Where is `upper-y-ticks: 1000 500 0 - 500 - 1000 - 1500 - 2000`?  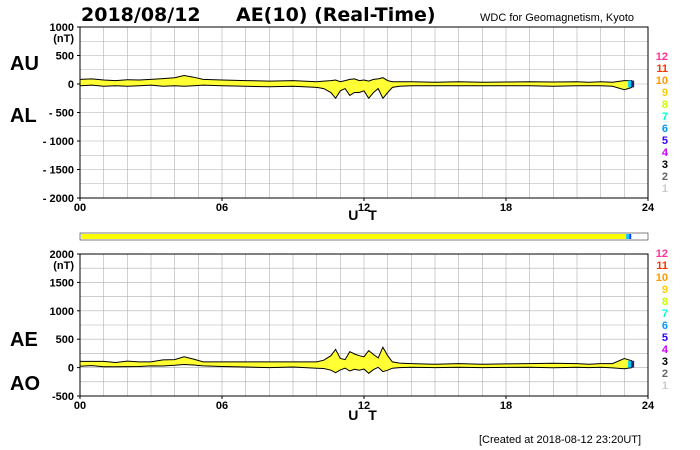
upper-y-ticks: 1000 500 0 - 500 - 1000 - 1500 - 2000 is located at coordinates (61, 113).